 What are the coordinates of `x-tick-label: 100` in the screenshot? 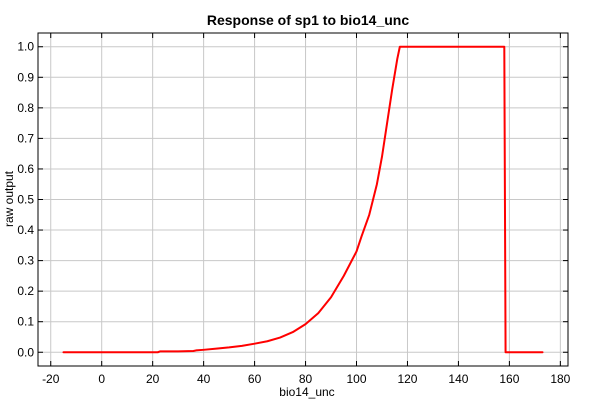 It's located at (356, 379).